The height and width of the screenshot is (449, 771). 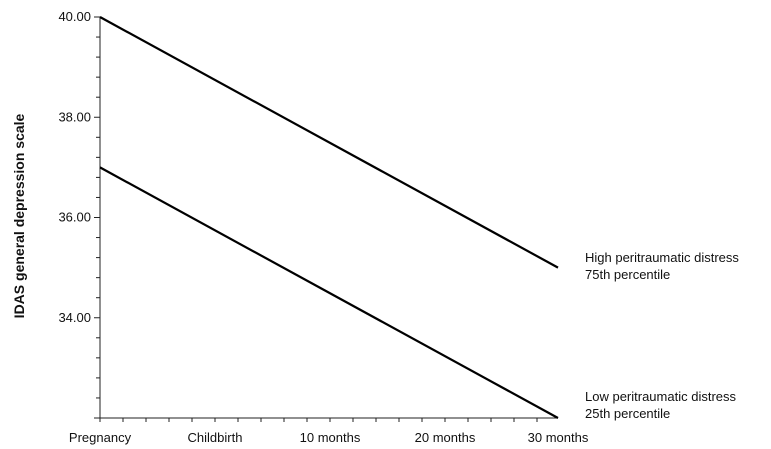 I want to click on x-tick-label: 10 months, so click(x=330, y=437).